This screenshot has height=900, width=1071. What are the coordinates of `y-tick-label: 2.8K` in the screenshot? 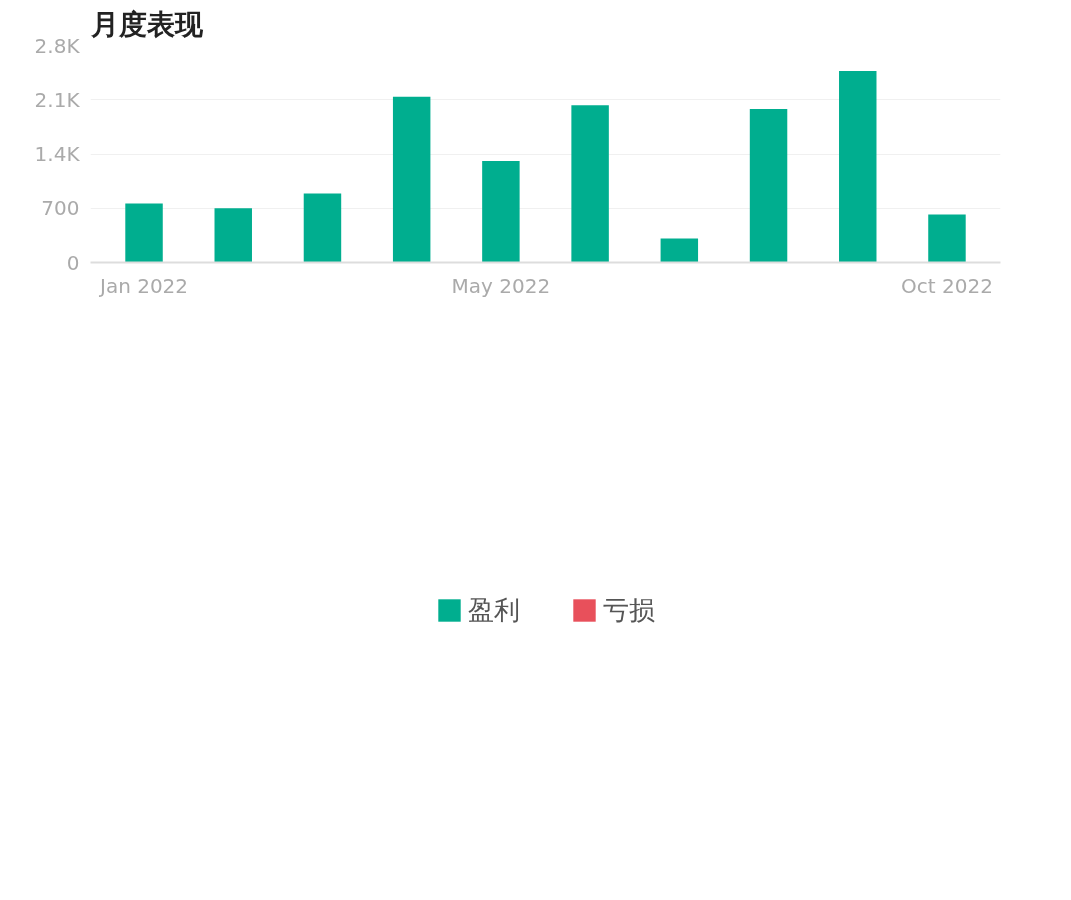 It's located at (57, 45).